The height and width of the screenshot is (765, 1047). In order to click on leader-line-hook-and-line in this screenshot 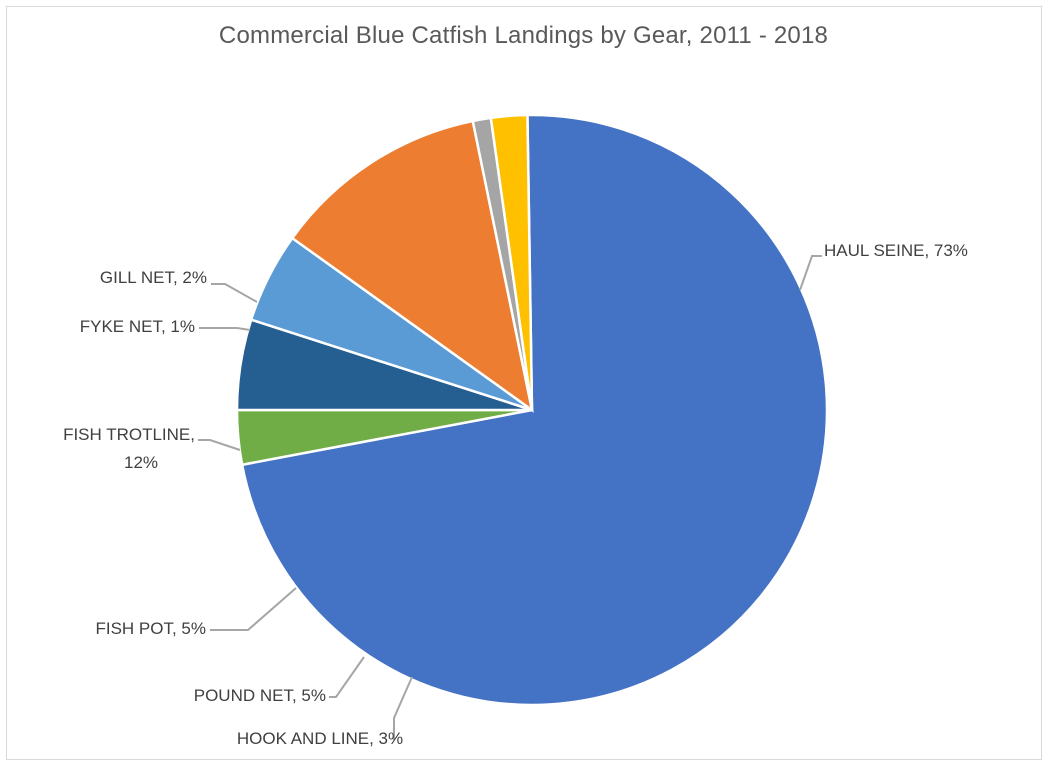, I will do `click(403, 708)`.